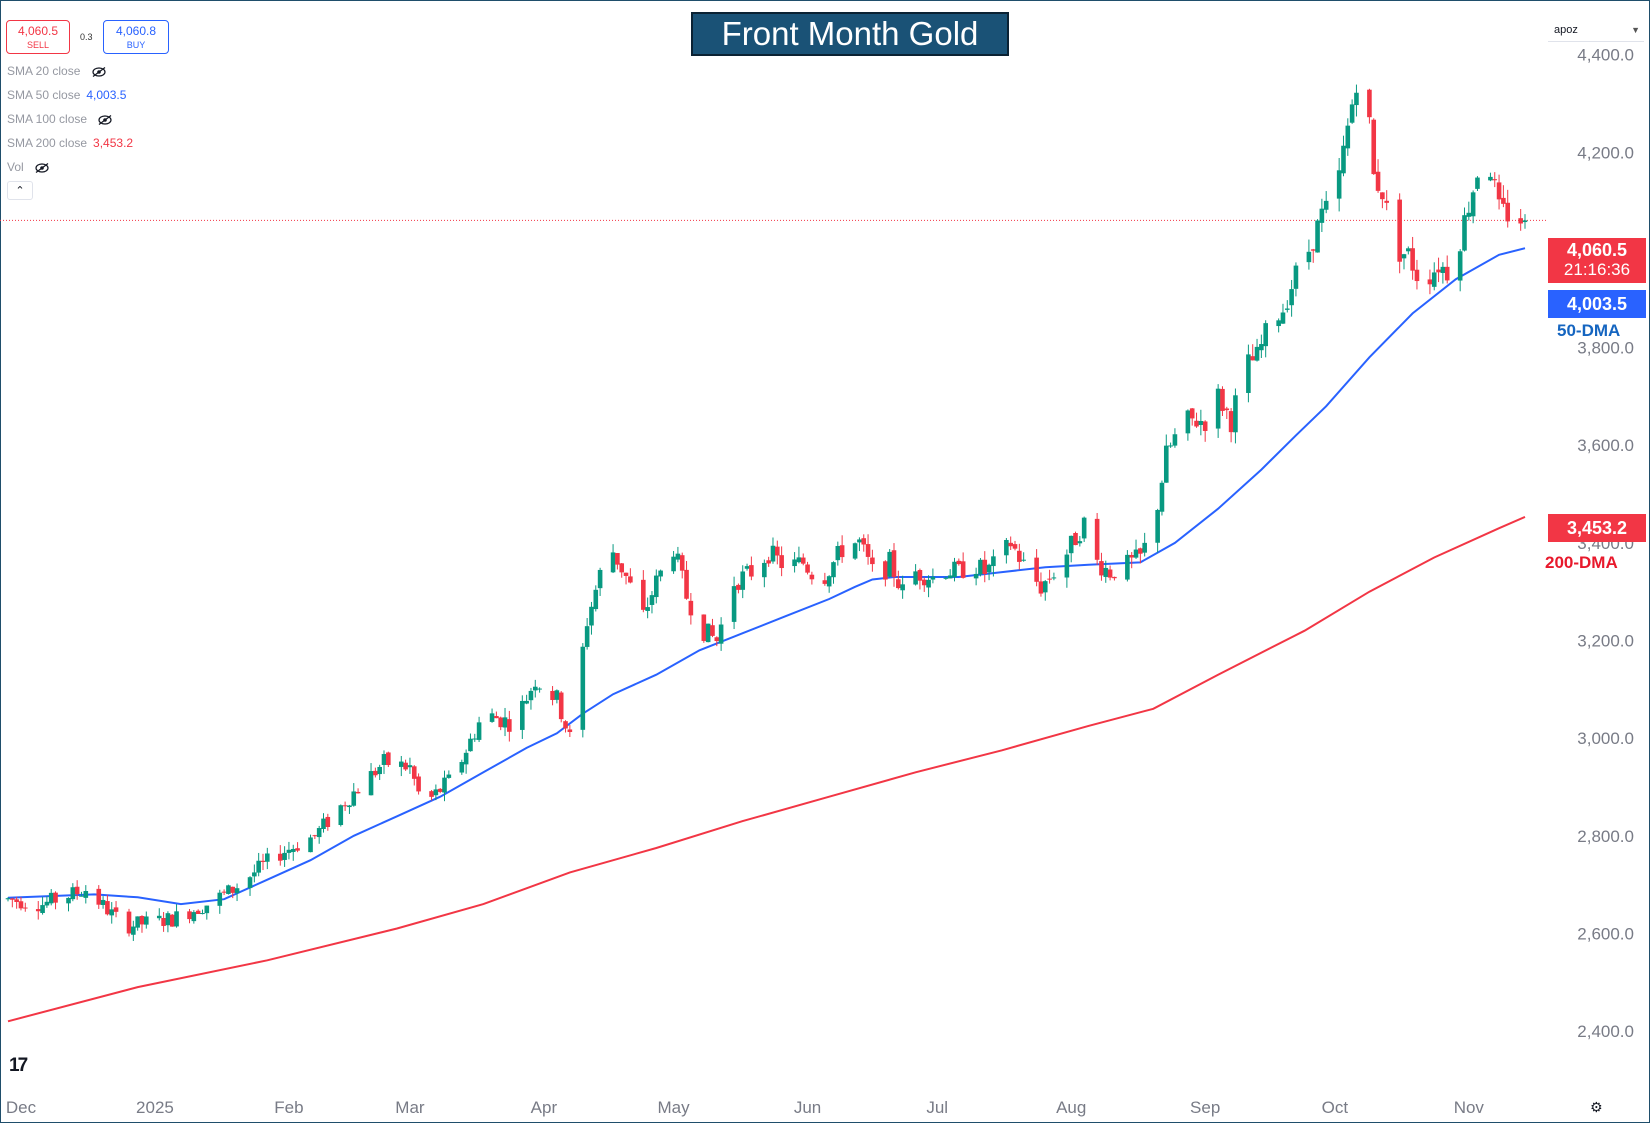 The image size is (1652, 1125). I want to click on spread-value: 0.3, so click(86, 37).